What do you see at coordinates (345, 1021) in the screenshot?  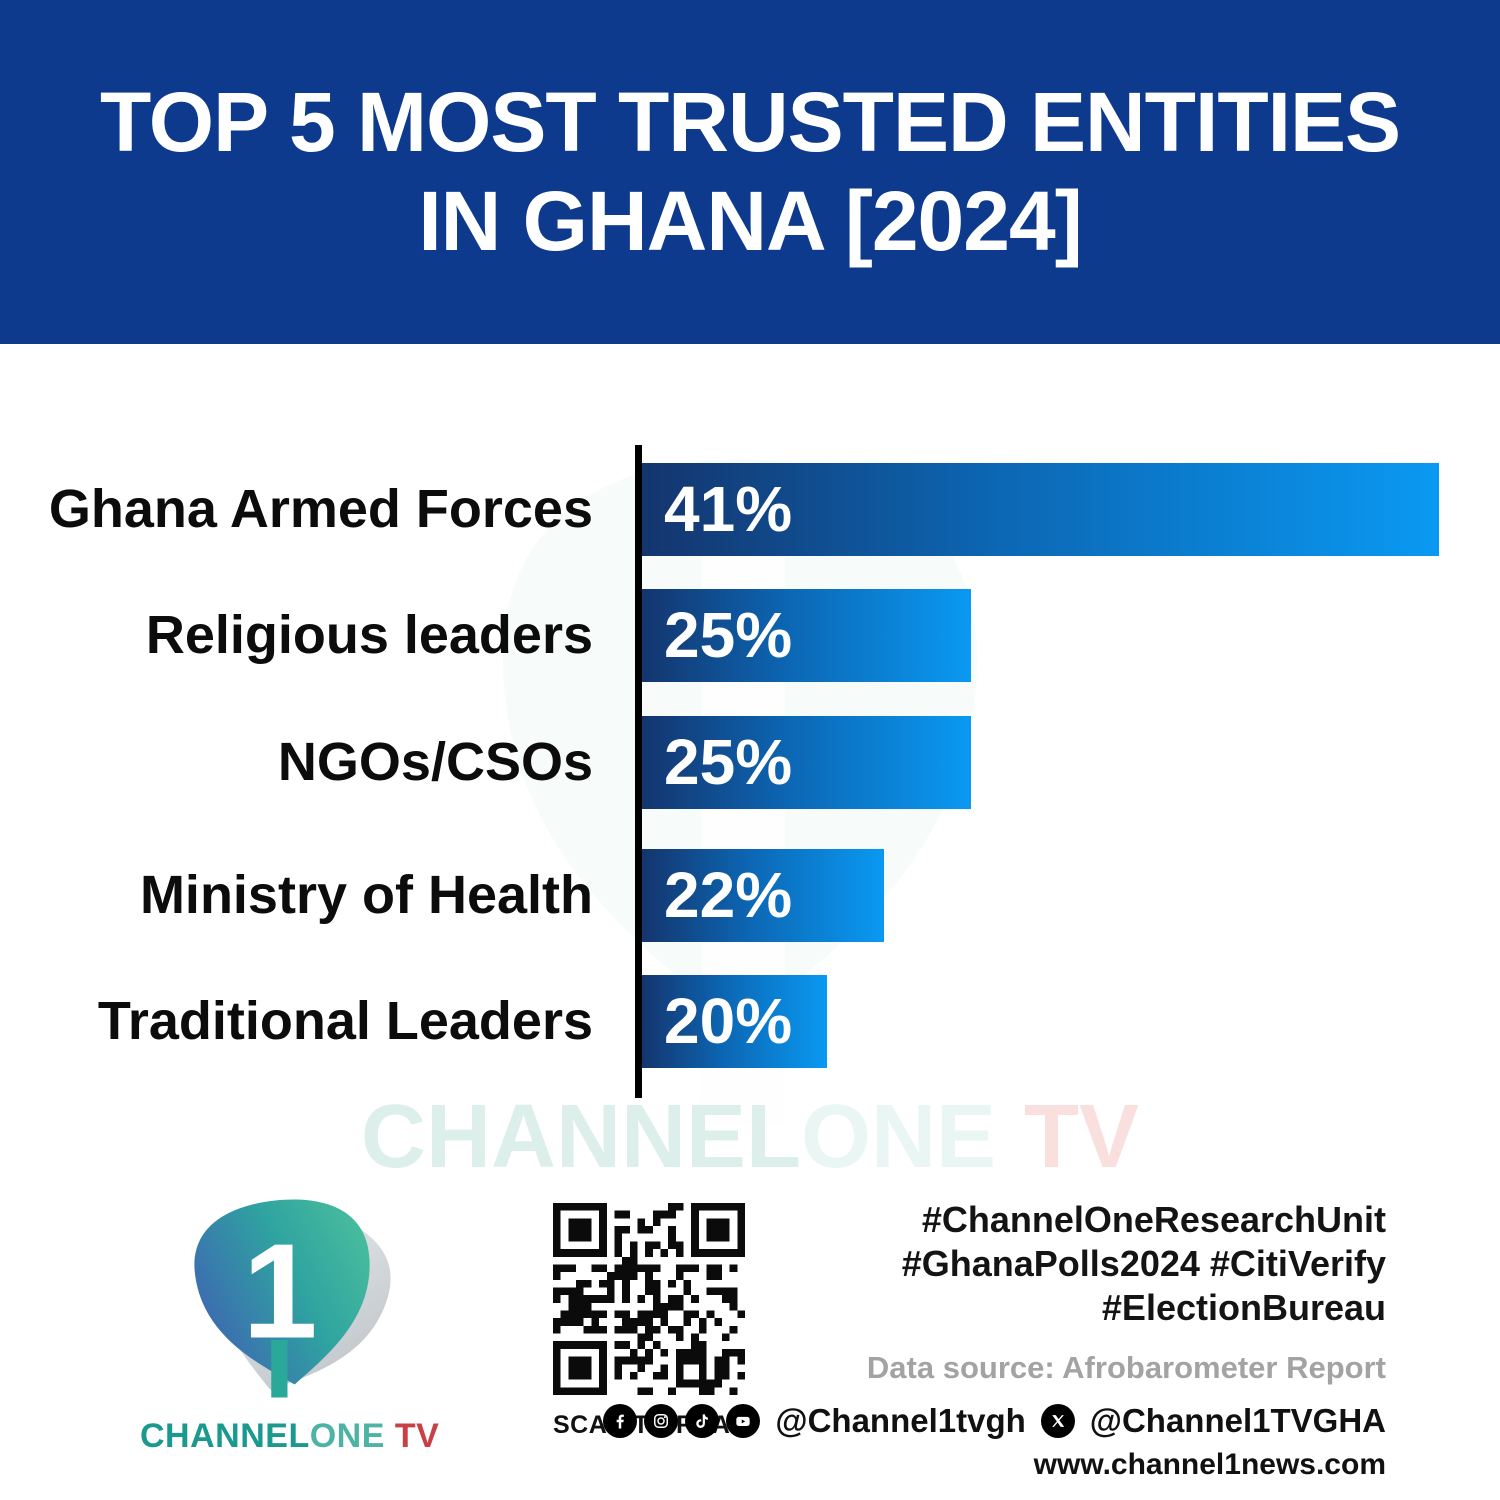 I see `bar-category-label: Traditional Leaders` at bounding box center [345, 1021].